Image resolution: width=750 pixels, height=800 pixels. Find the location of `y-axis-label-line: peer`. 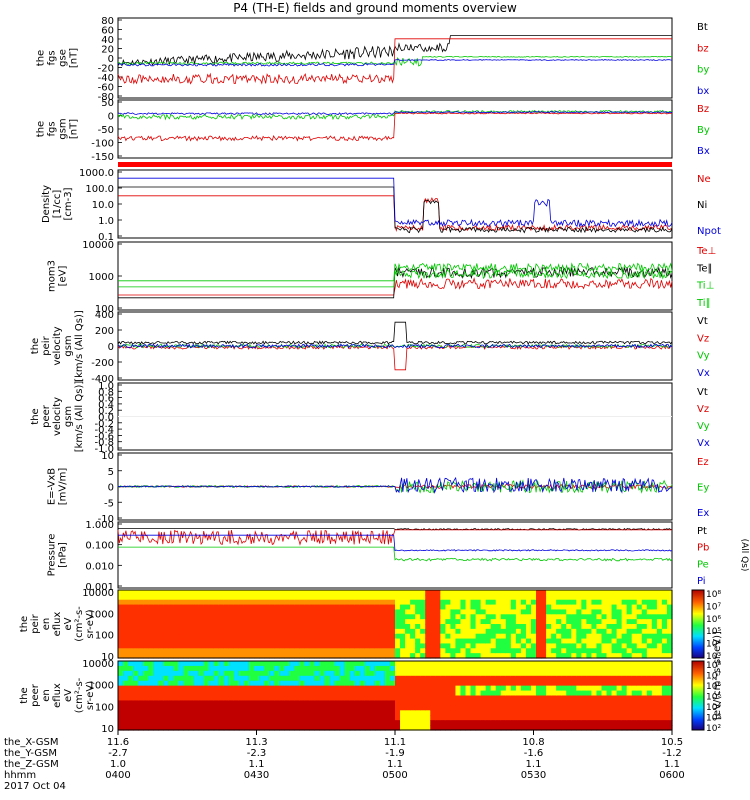

y-axis-label-line: peer is located at coordinates (46, 416).